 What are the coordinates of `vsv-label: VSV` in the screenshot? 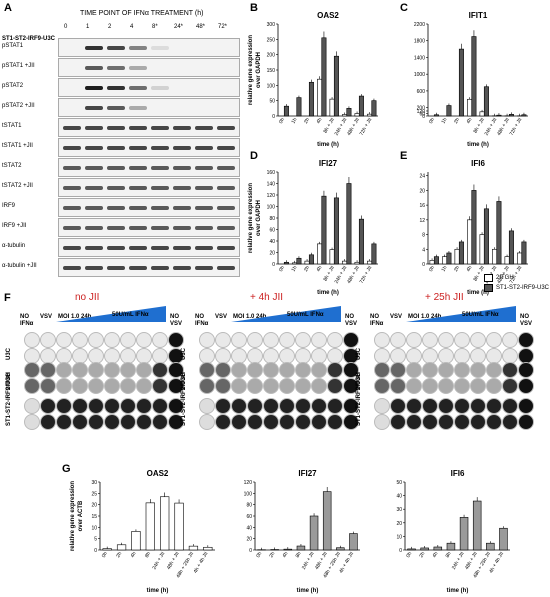 It's located at (221, 317).